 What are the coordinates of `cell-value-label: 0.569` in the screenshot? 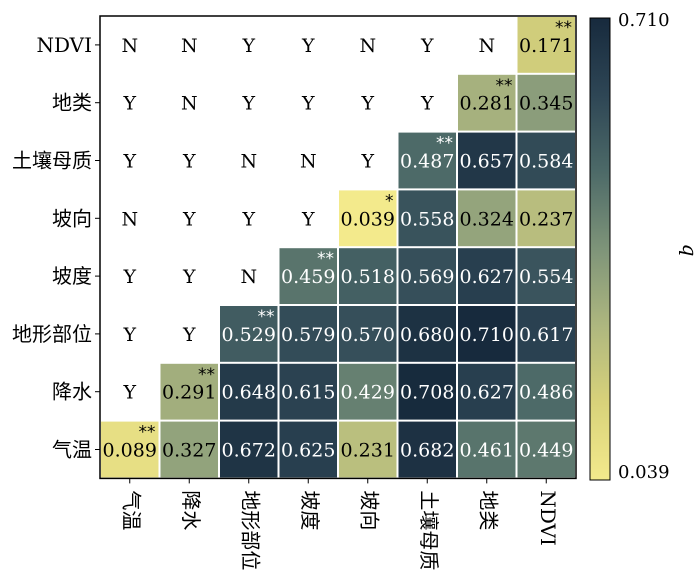 It's located at (427, 277).